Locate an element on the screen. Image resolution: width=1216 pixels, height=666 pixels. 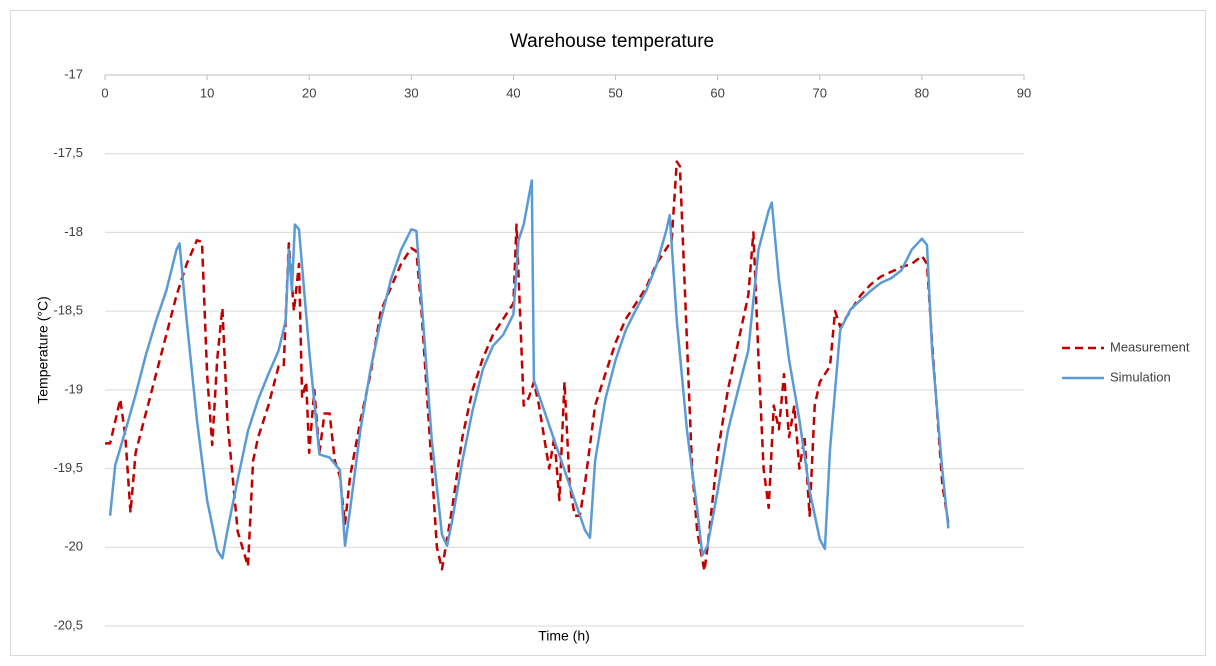
y-tick-label: -20 is located at coordinates (73, 546).